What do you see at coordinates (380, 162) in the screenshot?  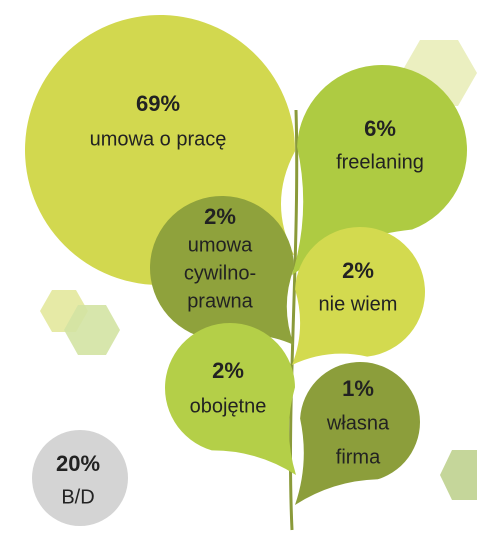 I see `label: freelaning` at bounding box center [380, 162].